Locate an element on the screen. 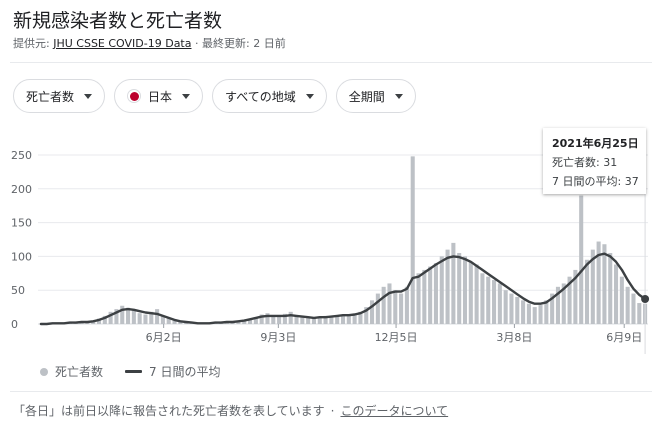 This screenshot has height=427, width=662. region-dropdown: すべての地域 is located at coordinates (269, 96).